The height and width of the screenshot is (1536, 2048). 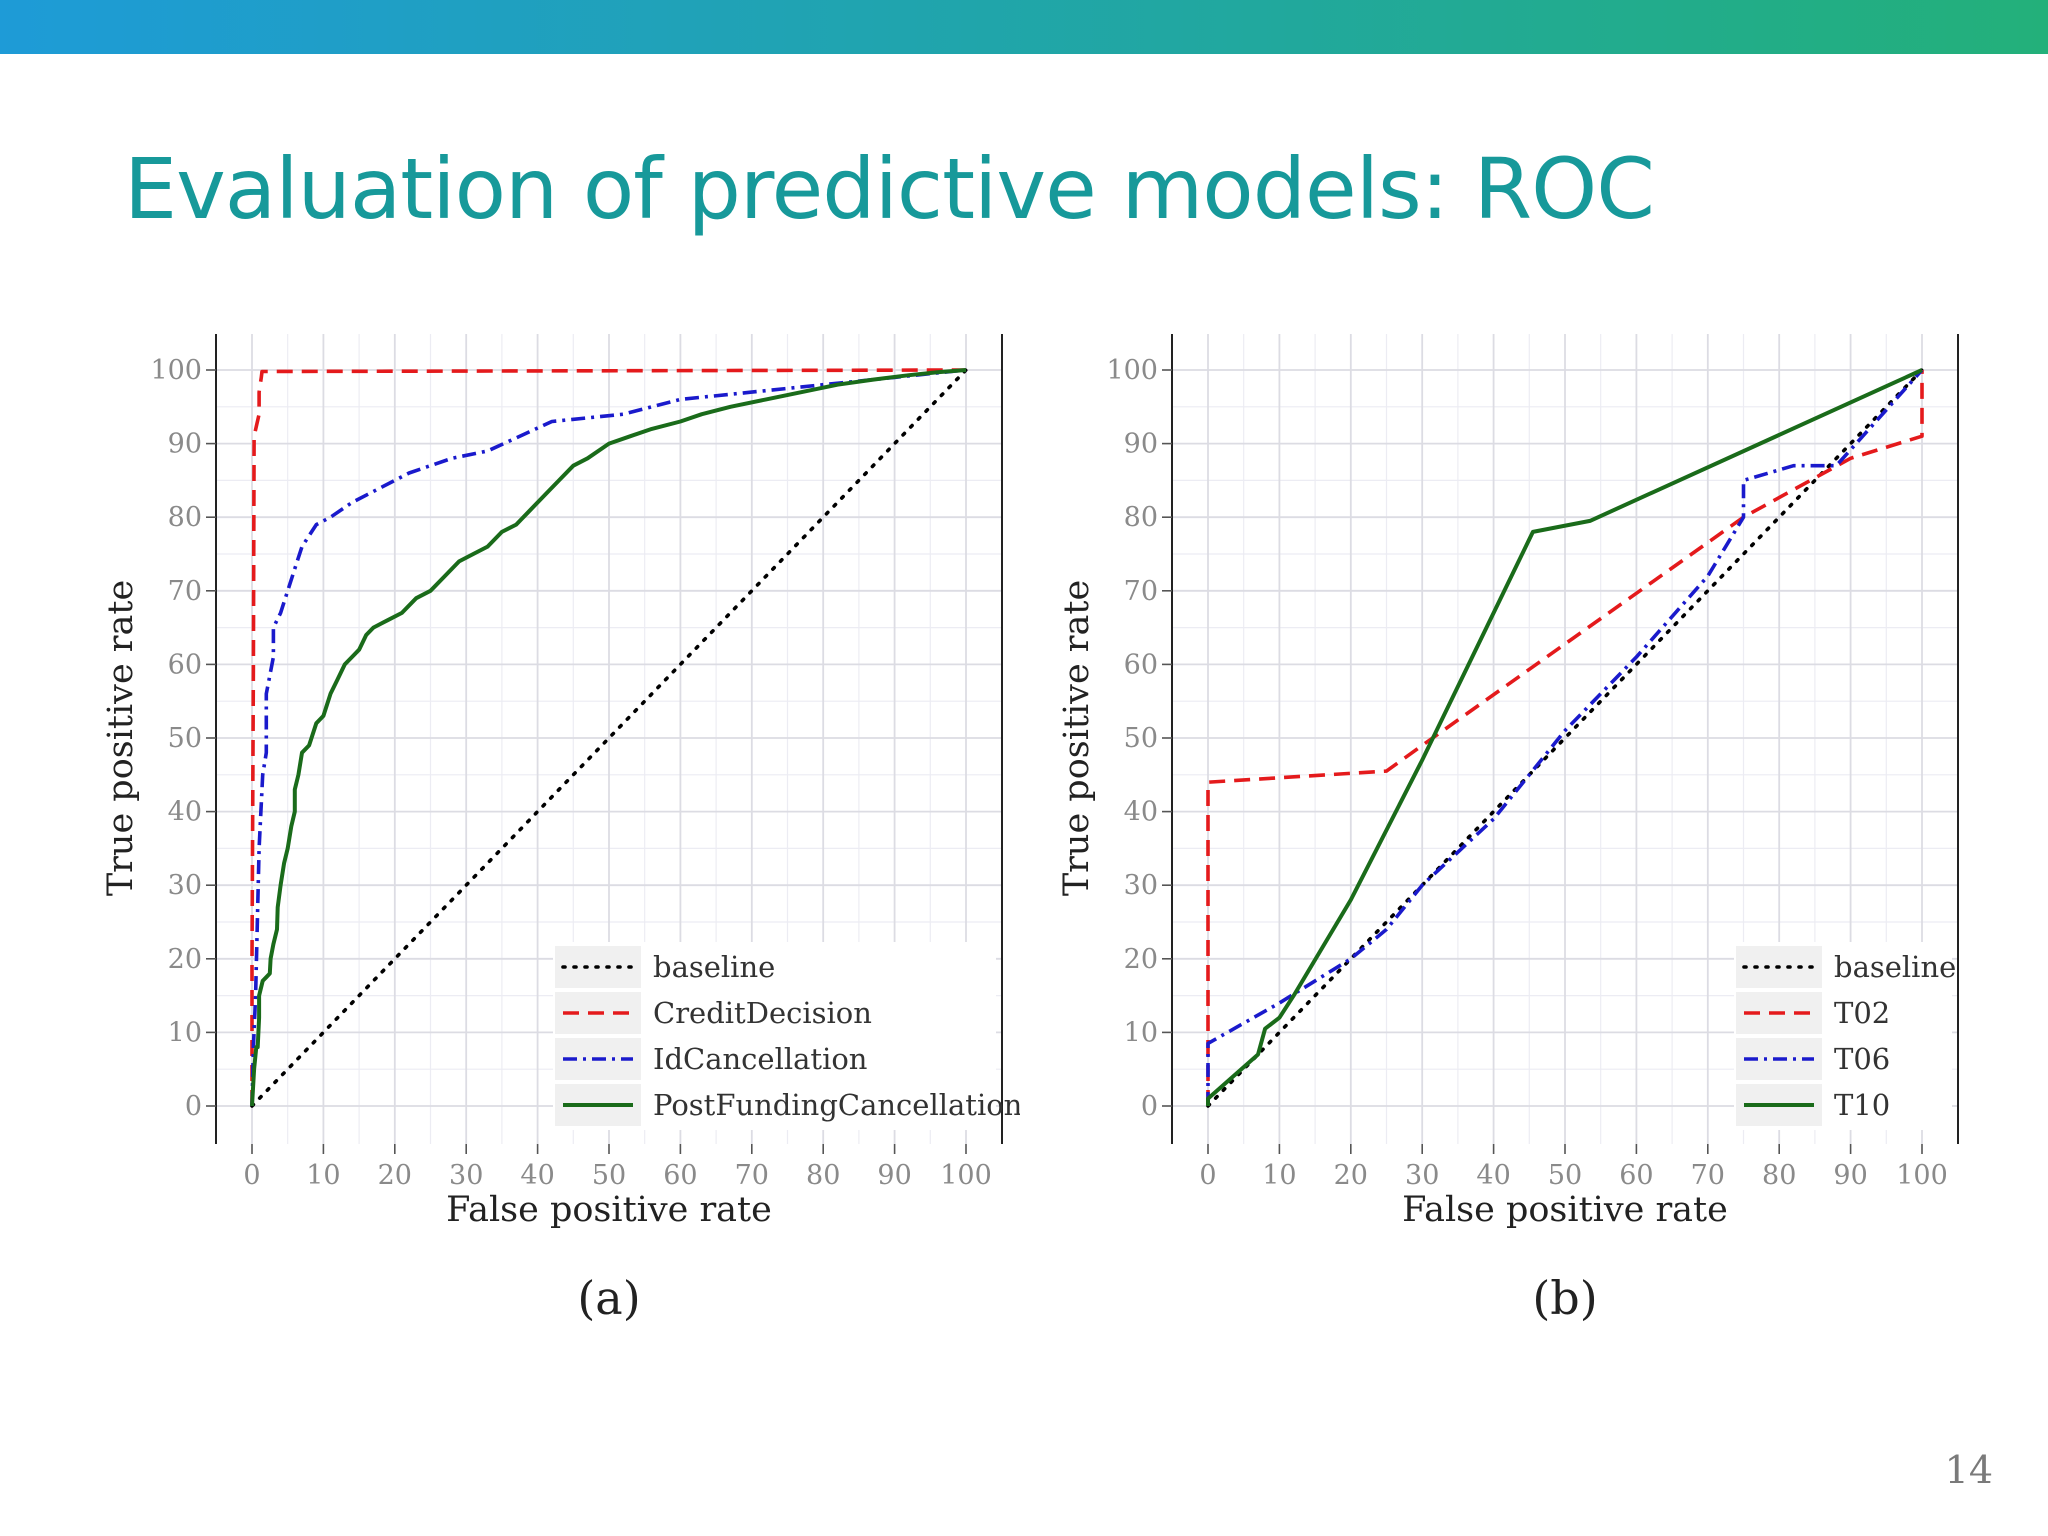 What do you see at coordinates (762, 1013) in the screenshot?
I see `legend-label: CreditDecision` at bounding box center [762, 1013].